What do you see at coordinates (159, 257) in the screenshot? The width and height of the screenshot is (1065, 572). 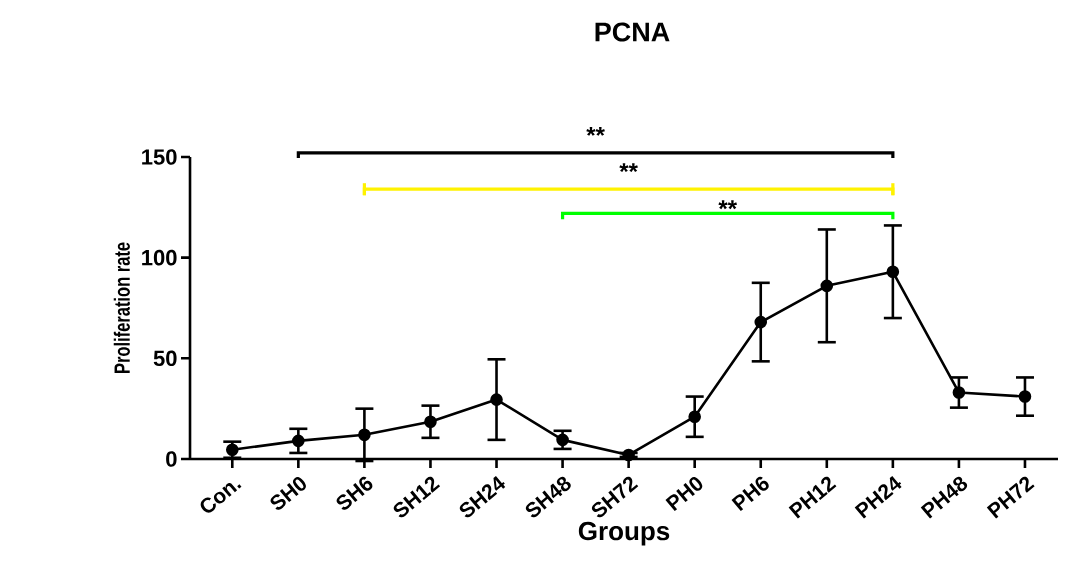 I see `y-tick-label: 100` at bounding box center [159, 257].